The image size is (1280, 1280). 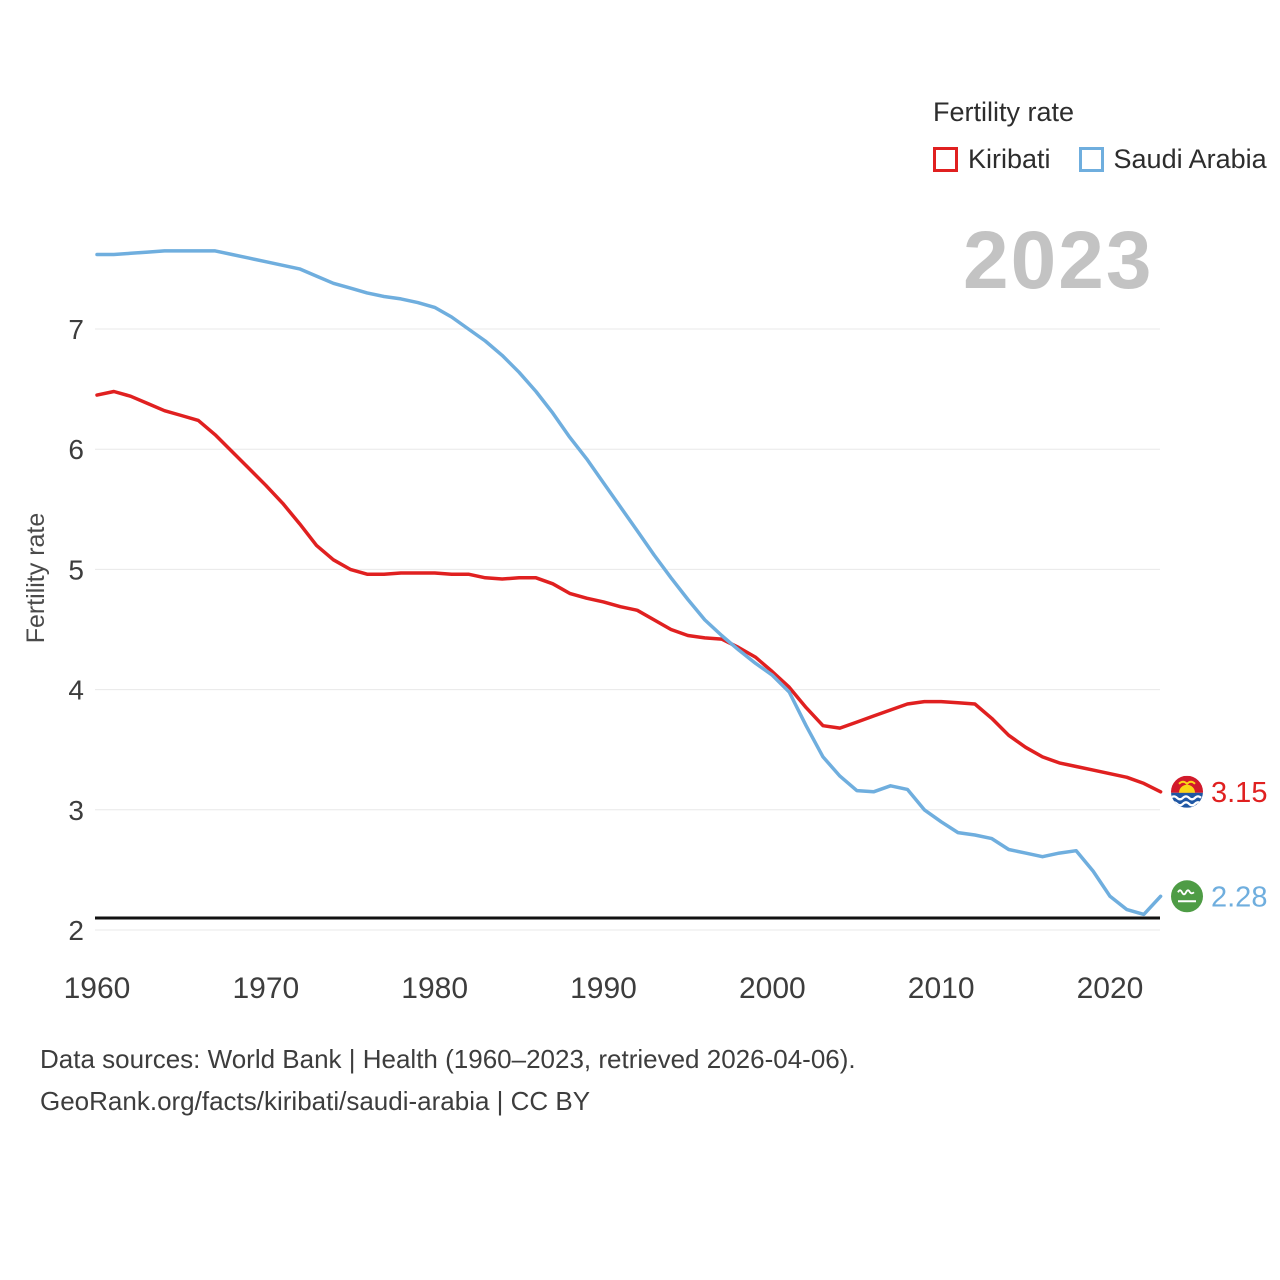 What do you see at coordinates (1091, 159) in the screenshot?
I see `saudi-arabia-swatch-icon` at bounding box center [1091, 159].